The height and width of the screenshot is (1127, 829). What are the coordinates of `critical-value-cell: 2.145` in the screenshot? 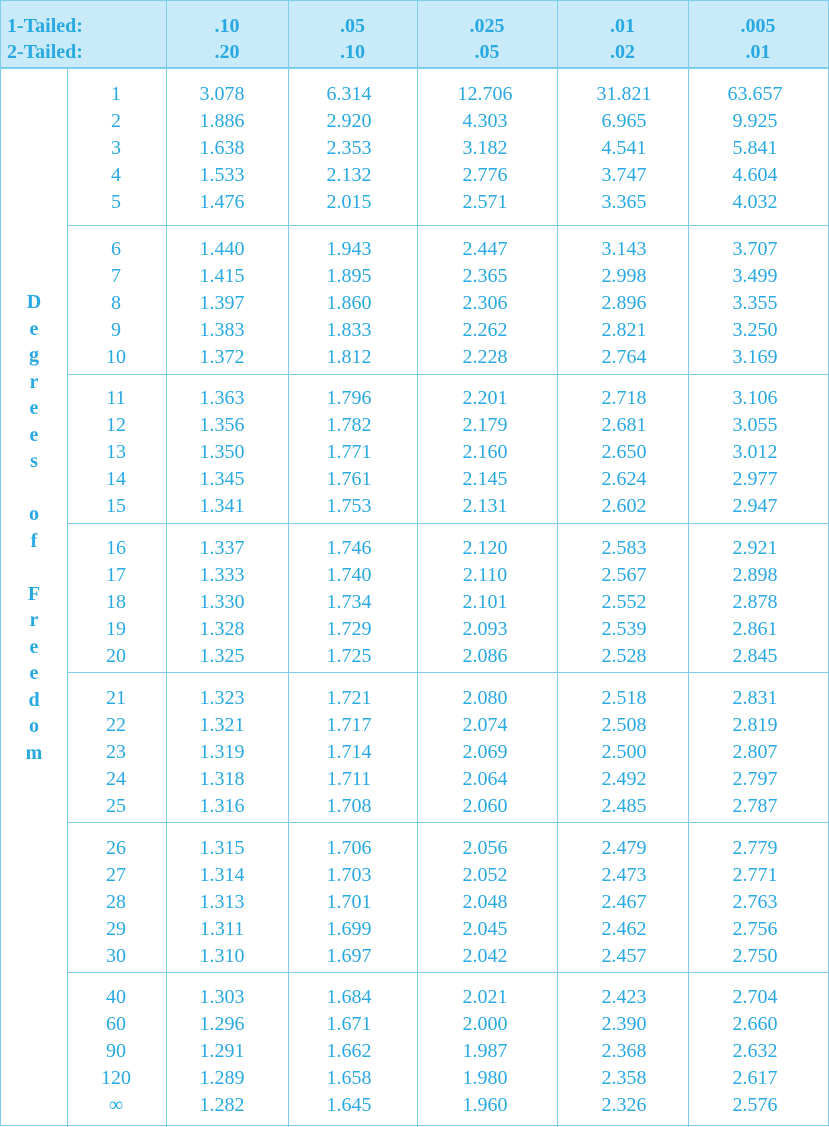 It's located at (485, 479).